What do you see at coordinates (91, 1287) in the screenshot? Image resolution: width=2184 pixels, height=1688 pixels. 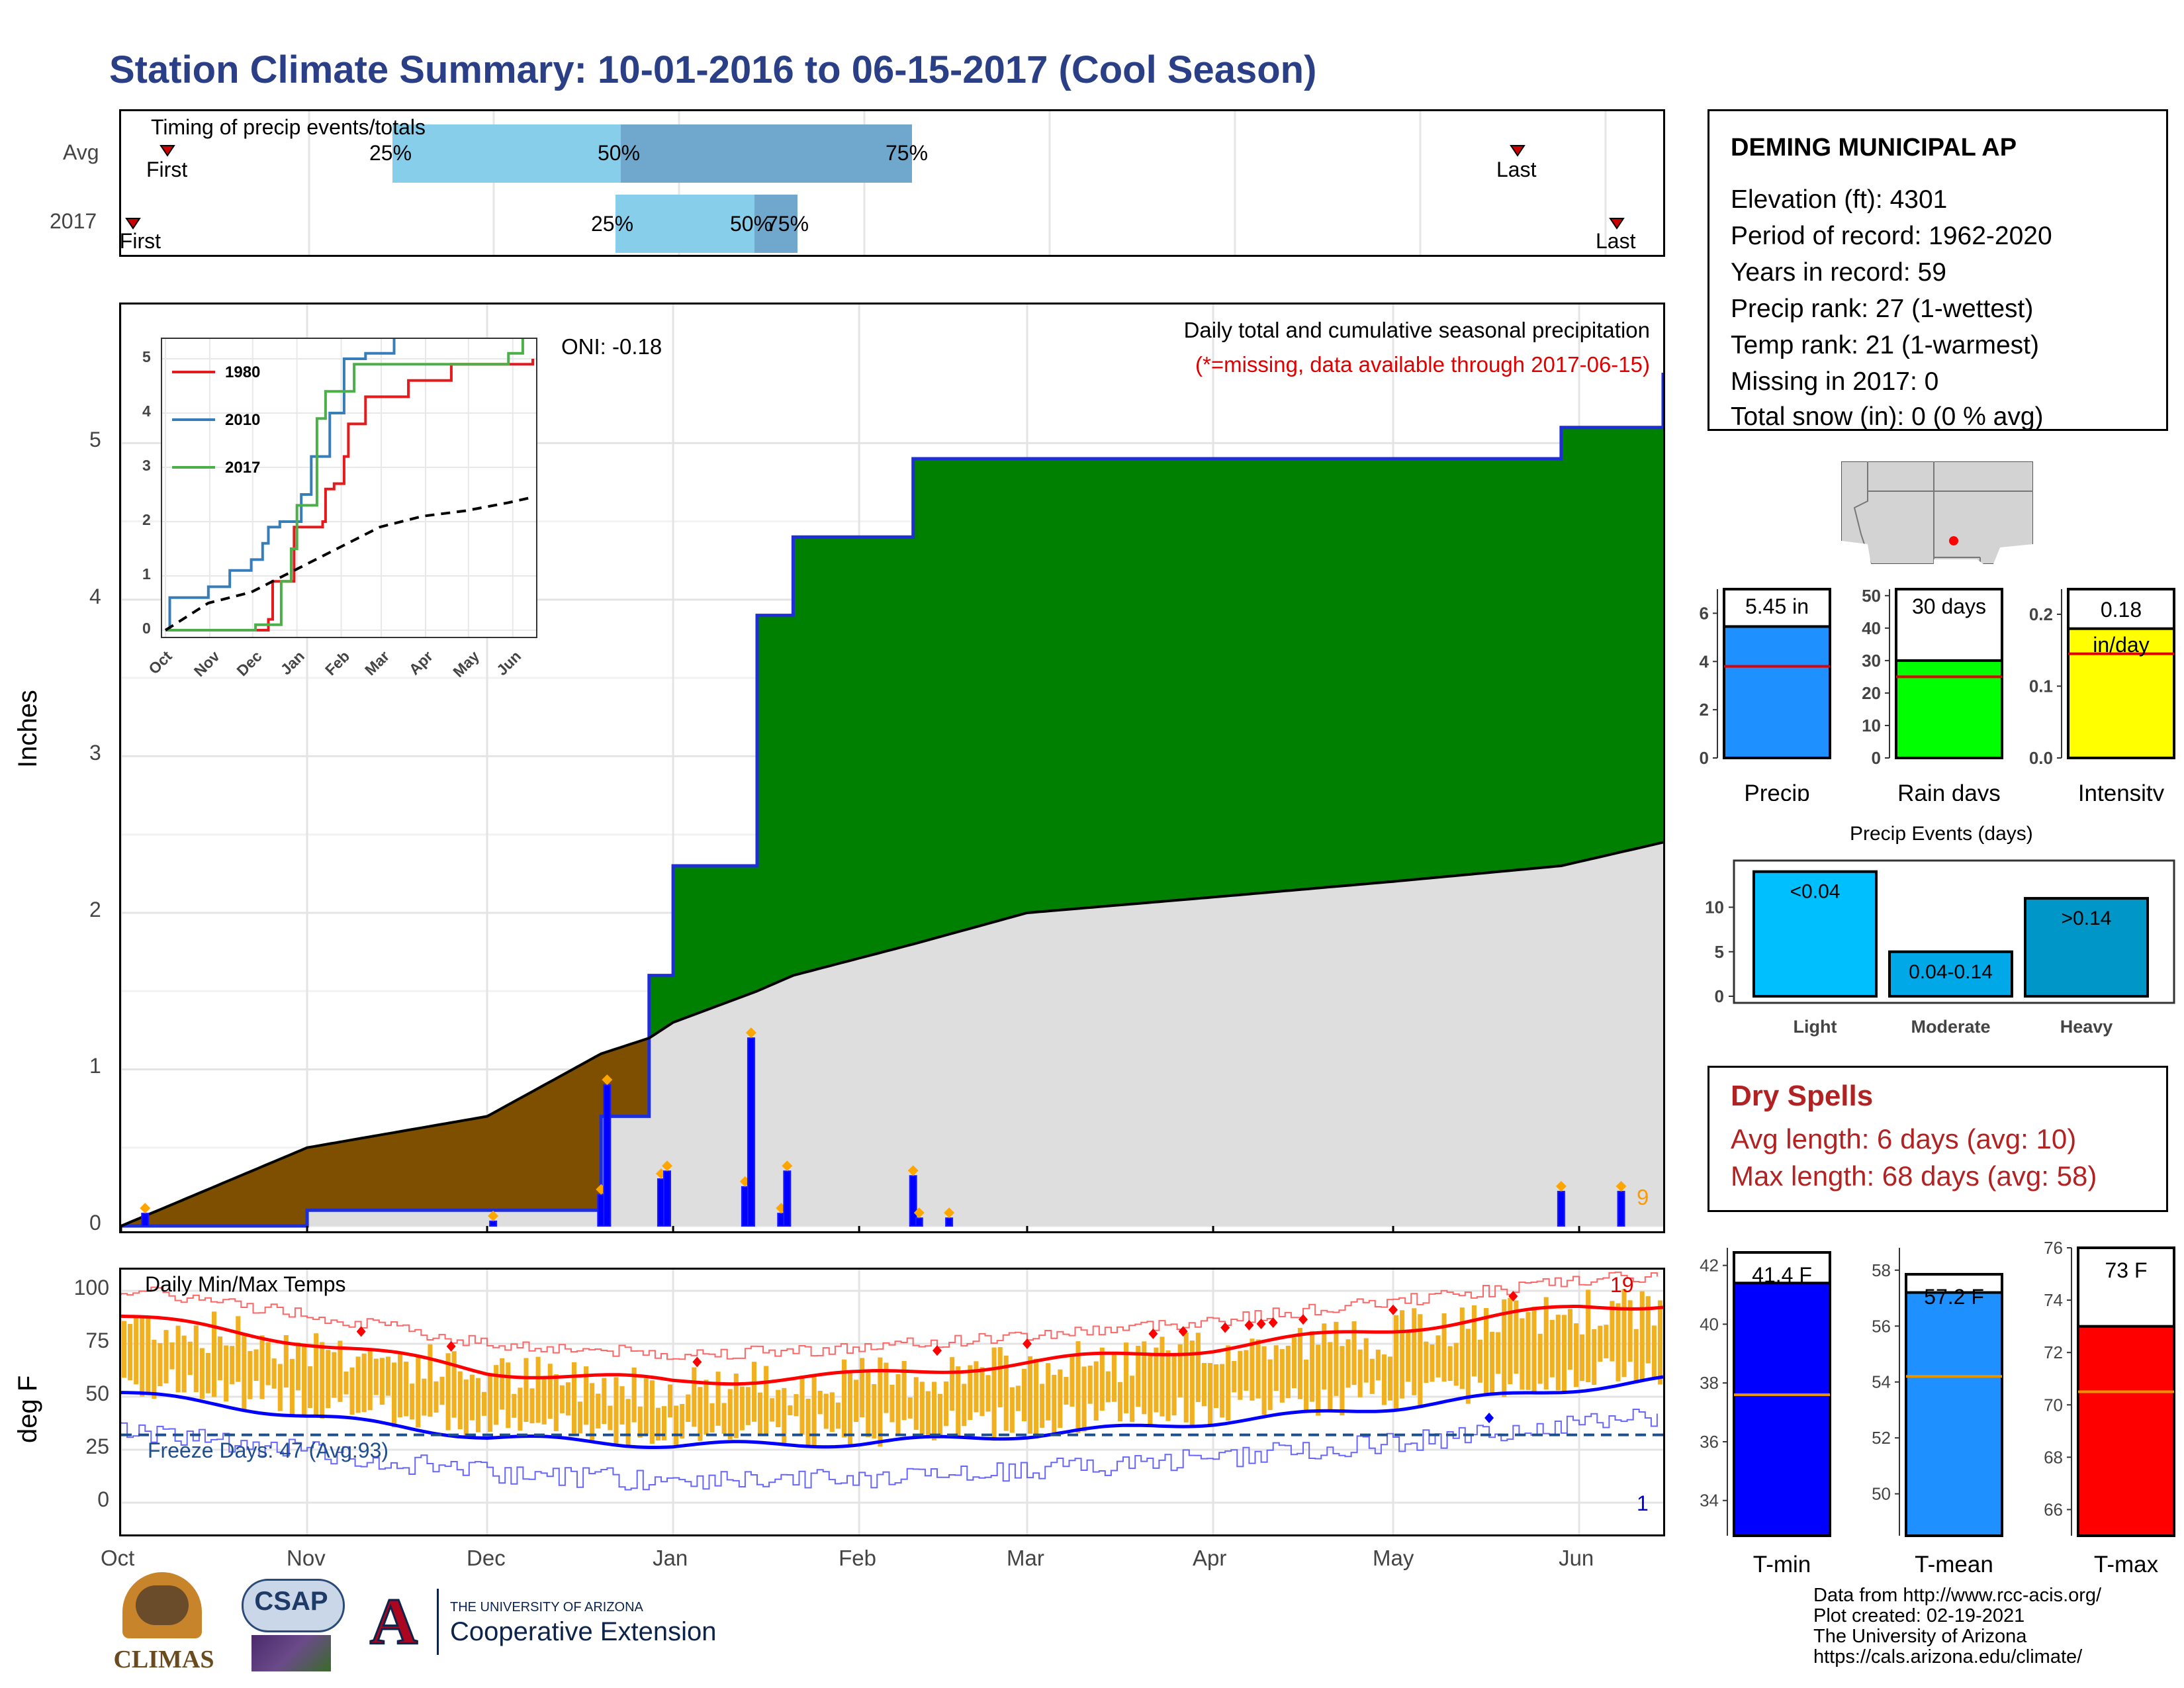 I see `temp-ytick-label: 100` at bounding box center [91, 1287].